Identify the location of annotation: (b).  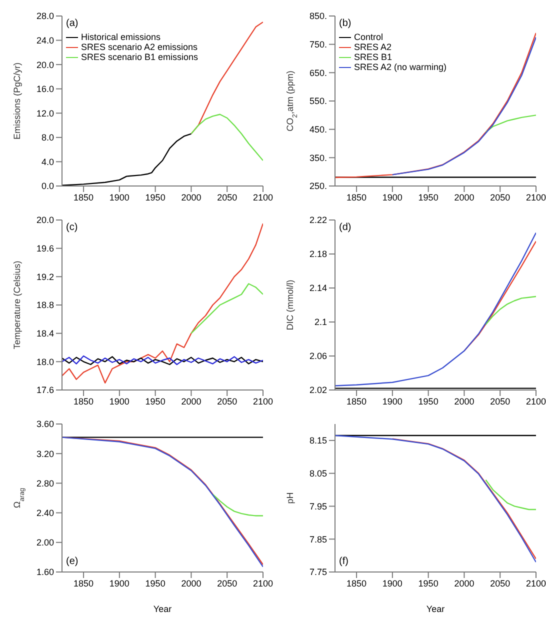
(345, 23).